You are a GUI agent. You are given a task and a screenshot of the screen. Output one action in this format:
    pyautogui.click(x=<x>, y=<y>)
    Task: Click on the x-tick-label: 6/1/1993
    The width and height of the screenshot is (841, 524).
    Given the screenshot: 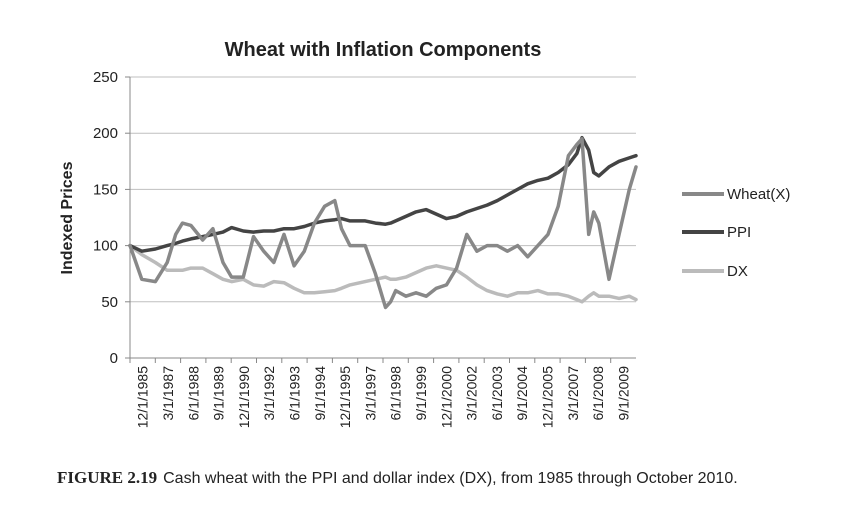 What is the action you would take?
    pyautogui.click(x=294, y=393)
    